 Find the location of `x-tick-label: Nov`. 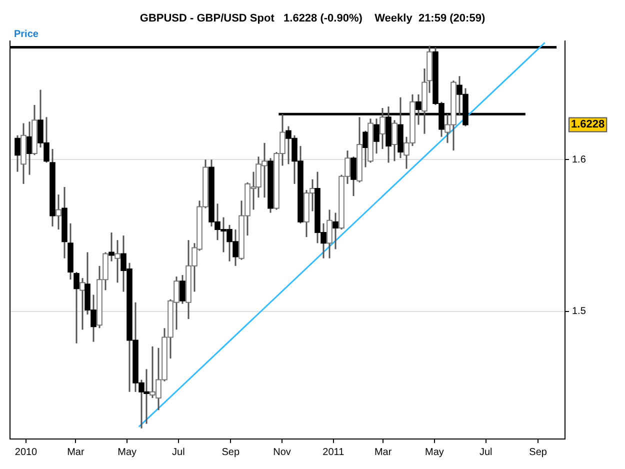

x-tick-label: Nov is located at coordinates (282, 452).